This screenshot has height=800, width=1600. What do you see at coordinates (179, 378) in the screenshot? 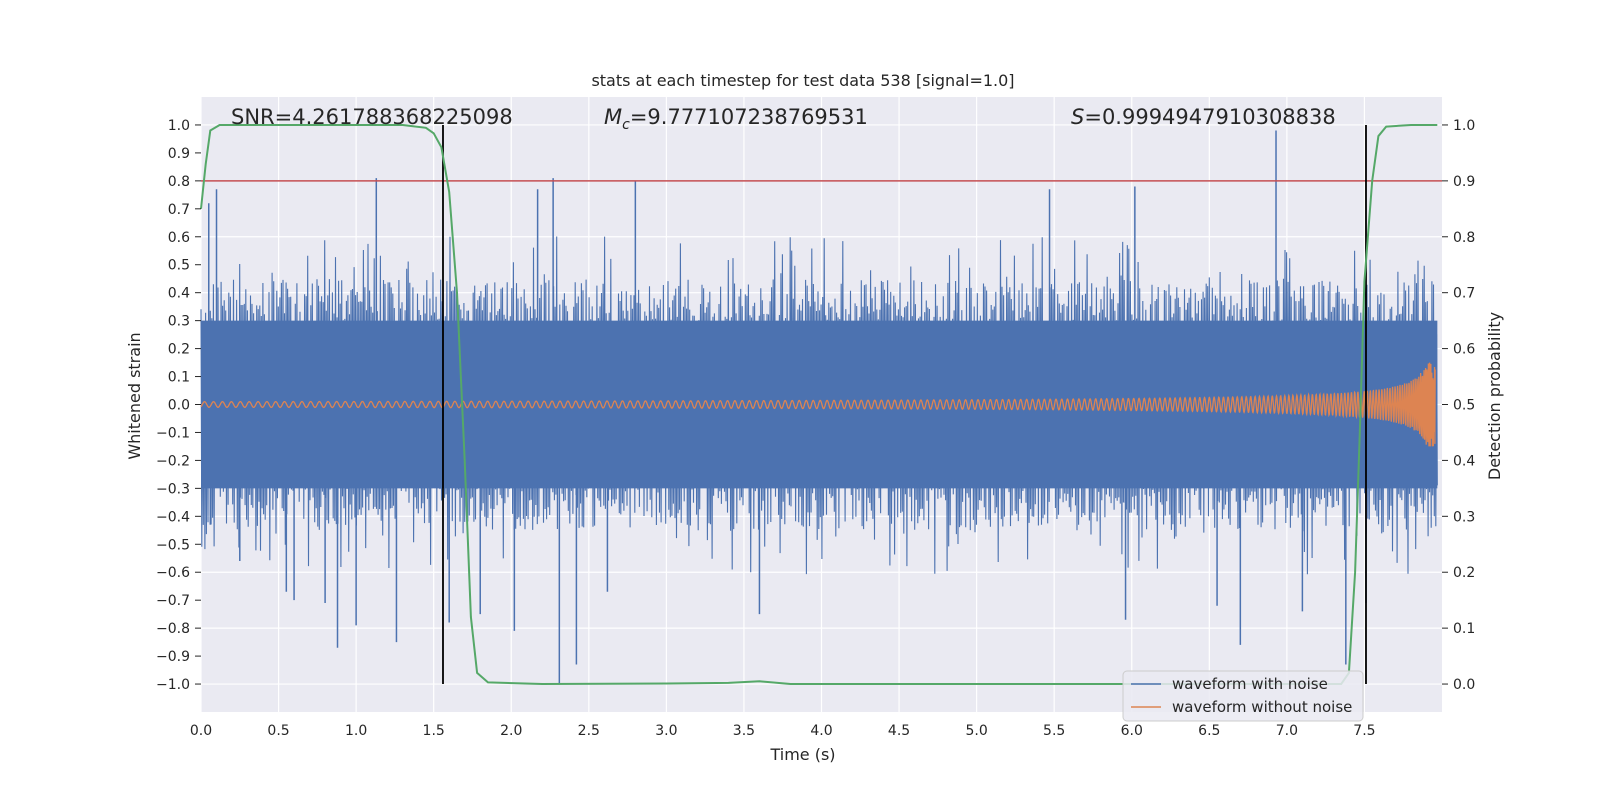
I see `y-tick-label: 0.1` at bounding box center [179, 378].